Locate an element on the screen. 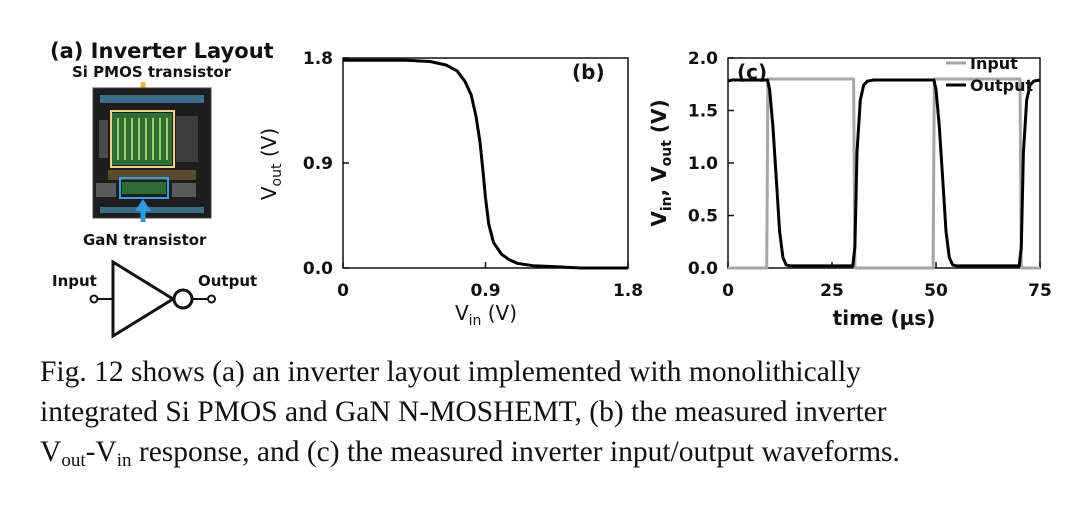 The image size is (1080, 505). c-y-tick-label: 2.0 is located at coordinates (703, 59).